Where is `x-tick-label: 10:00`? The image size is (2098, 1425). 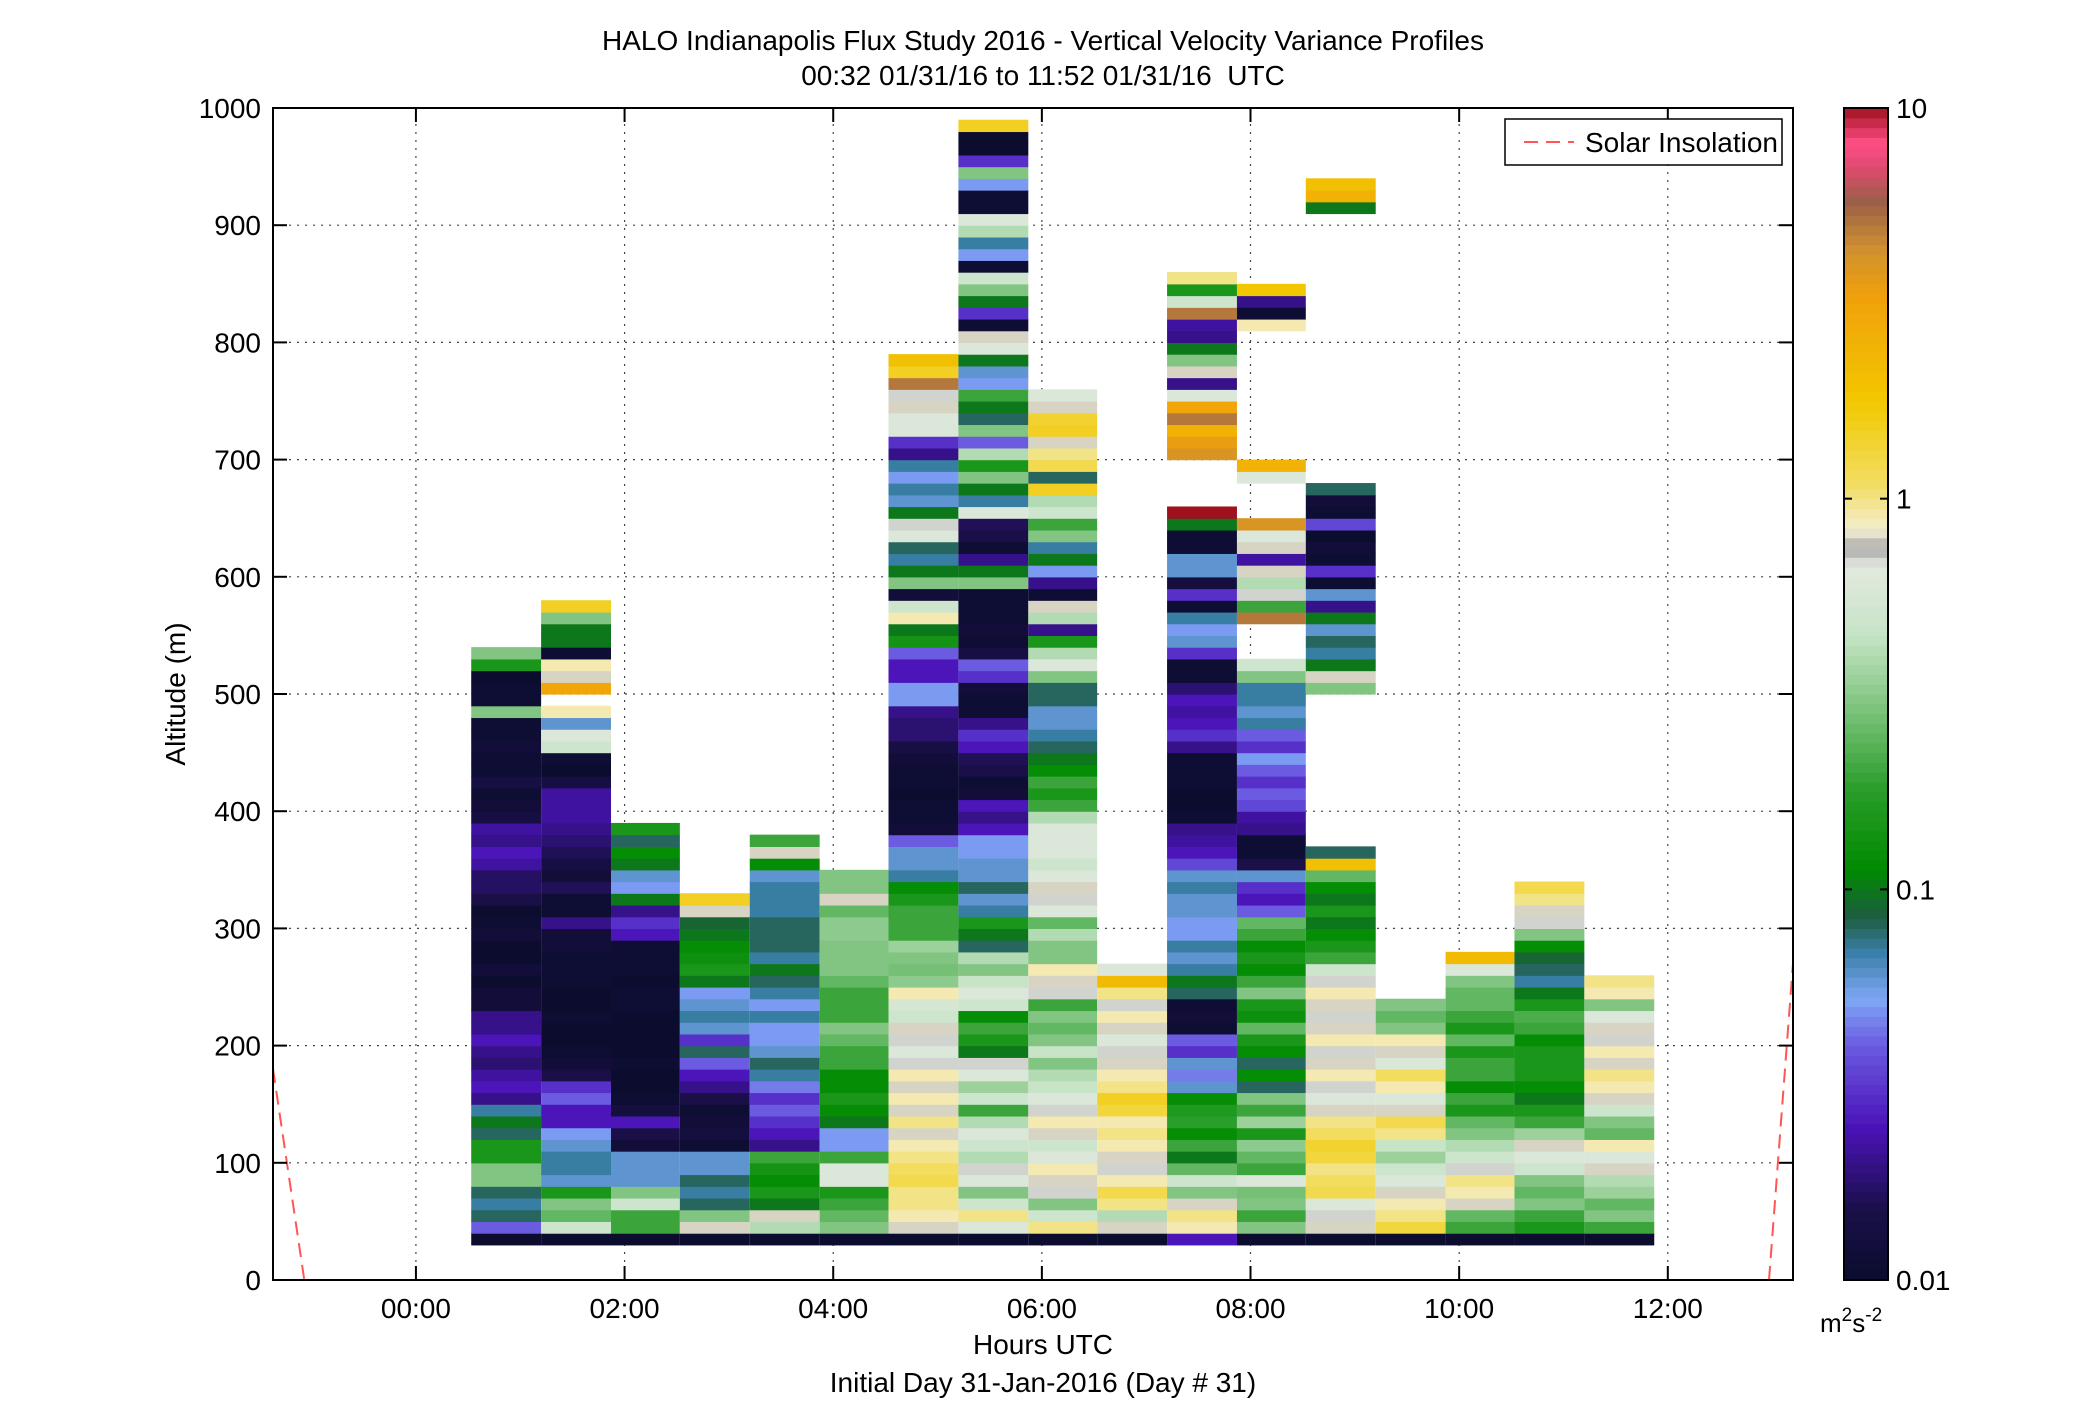 x-tick-label: 10:00 is located at coordinates (1459, 1308).